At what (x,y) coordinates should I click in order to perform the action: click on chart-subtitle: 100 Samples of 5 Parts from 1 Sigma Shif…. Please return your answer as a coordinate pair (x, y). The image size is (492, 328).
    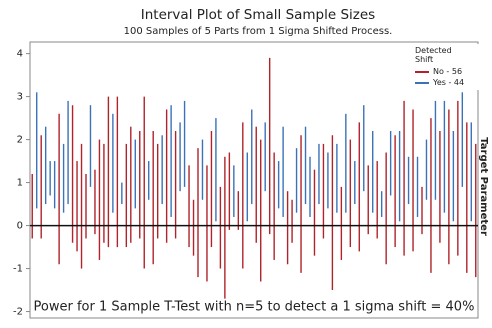
    Looking at the image, I should click on (258, 31).